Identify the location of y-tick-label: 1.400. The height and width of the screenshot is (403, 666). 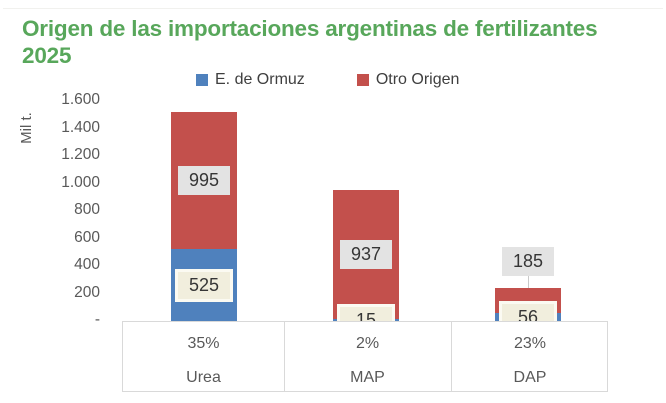
(80, 127).